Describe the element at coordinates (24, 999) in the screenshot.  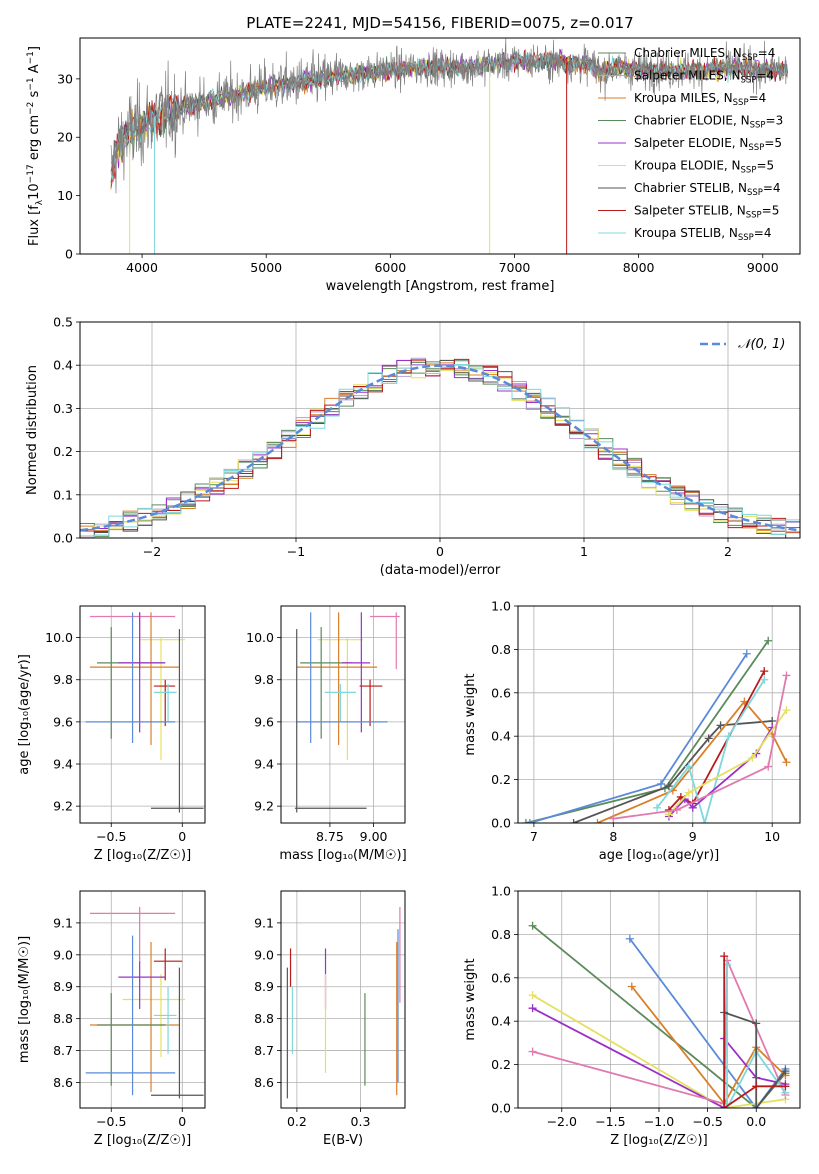
I see `y-axis-label: mass [log₁₀(M/M☉)]` at that location.